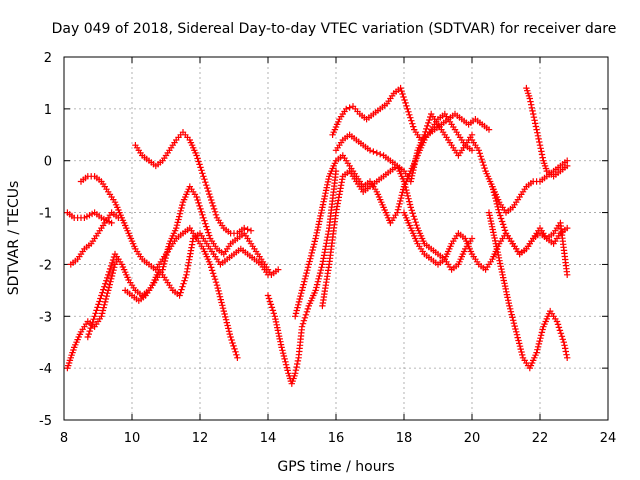 The image size is (640, 480). What do you see at coordinates (268, 438) in the screenshot?
I see `x-tick-label: 14` at bounding box center [268, 438].